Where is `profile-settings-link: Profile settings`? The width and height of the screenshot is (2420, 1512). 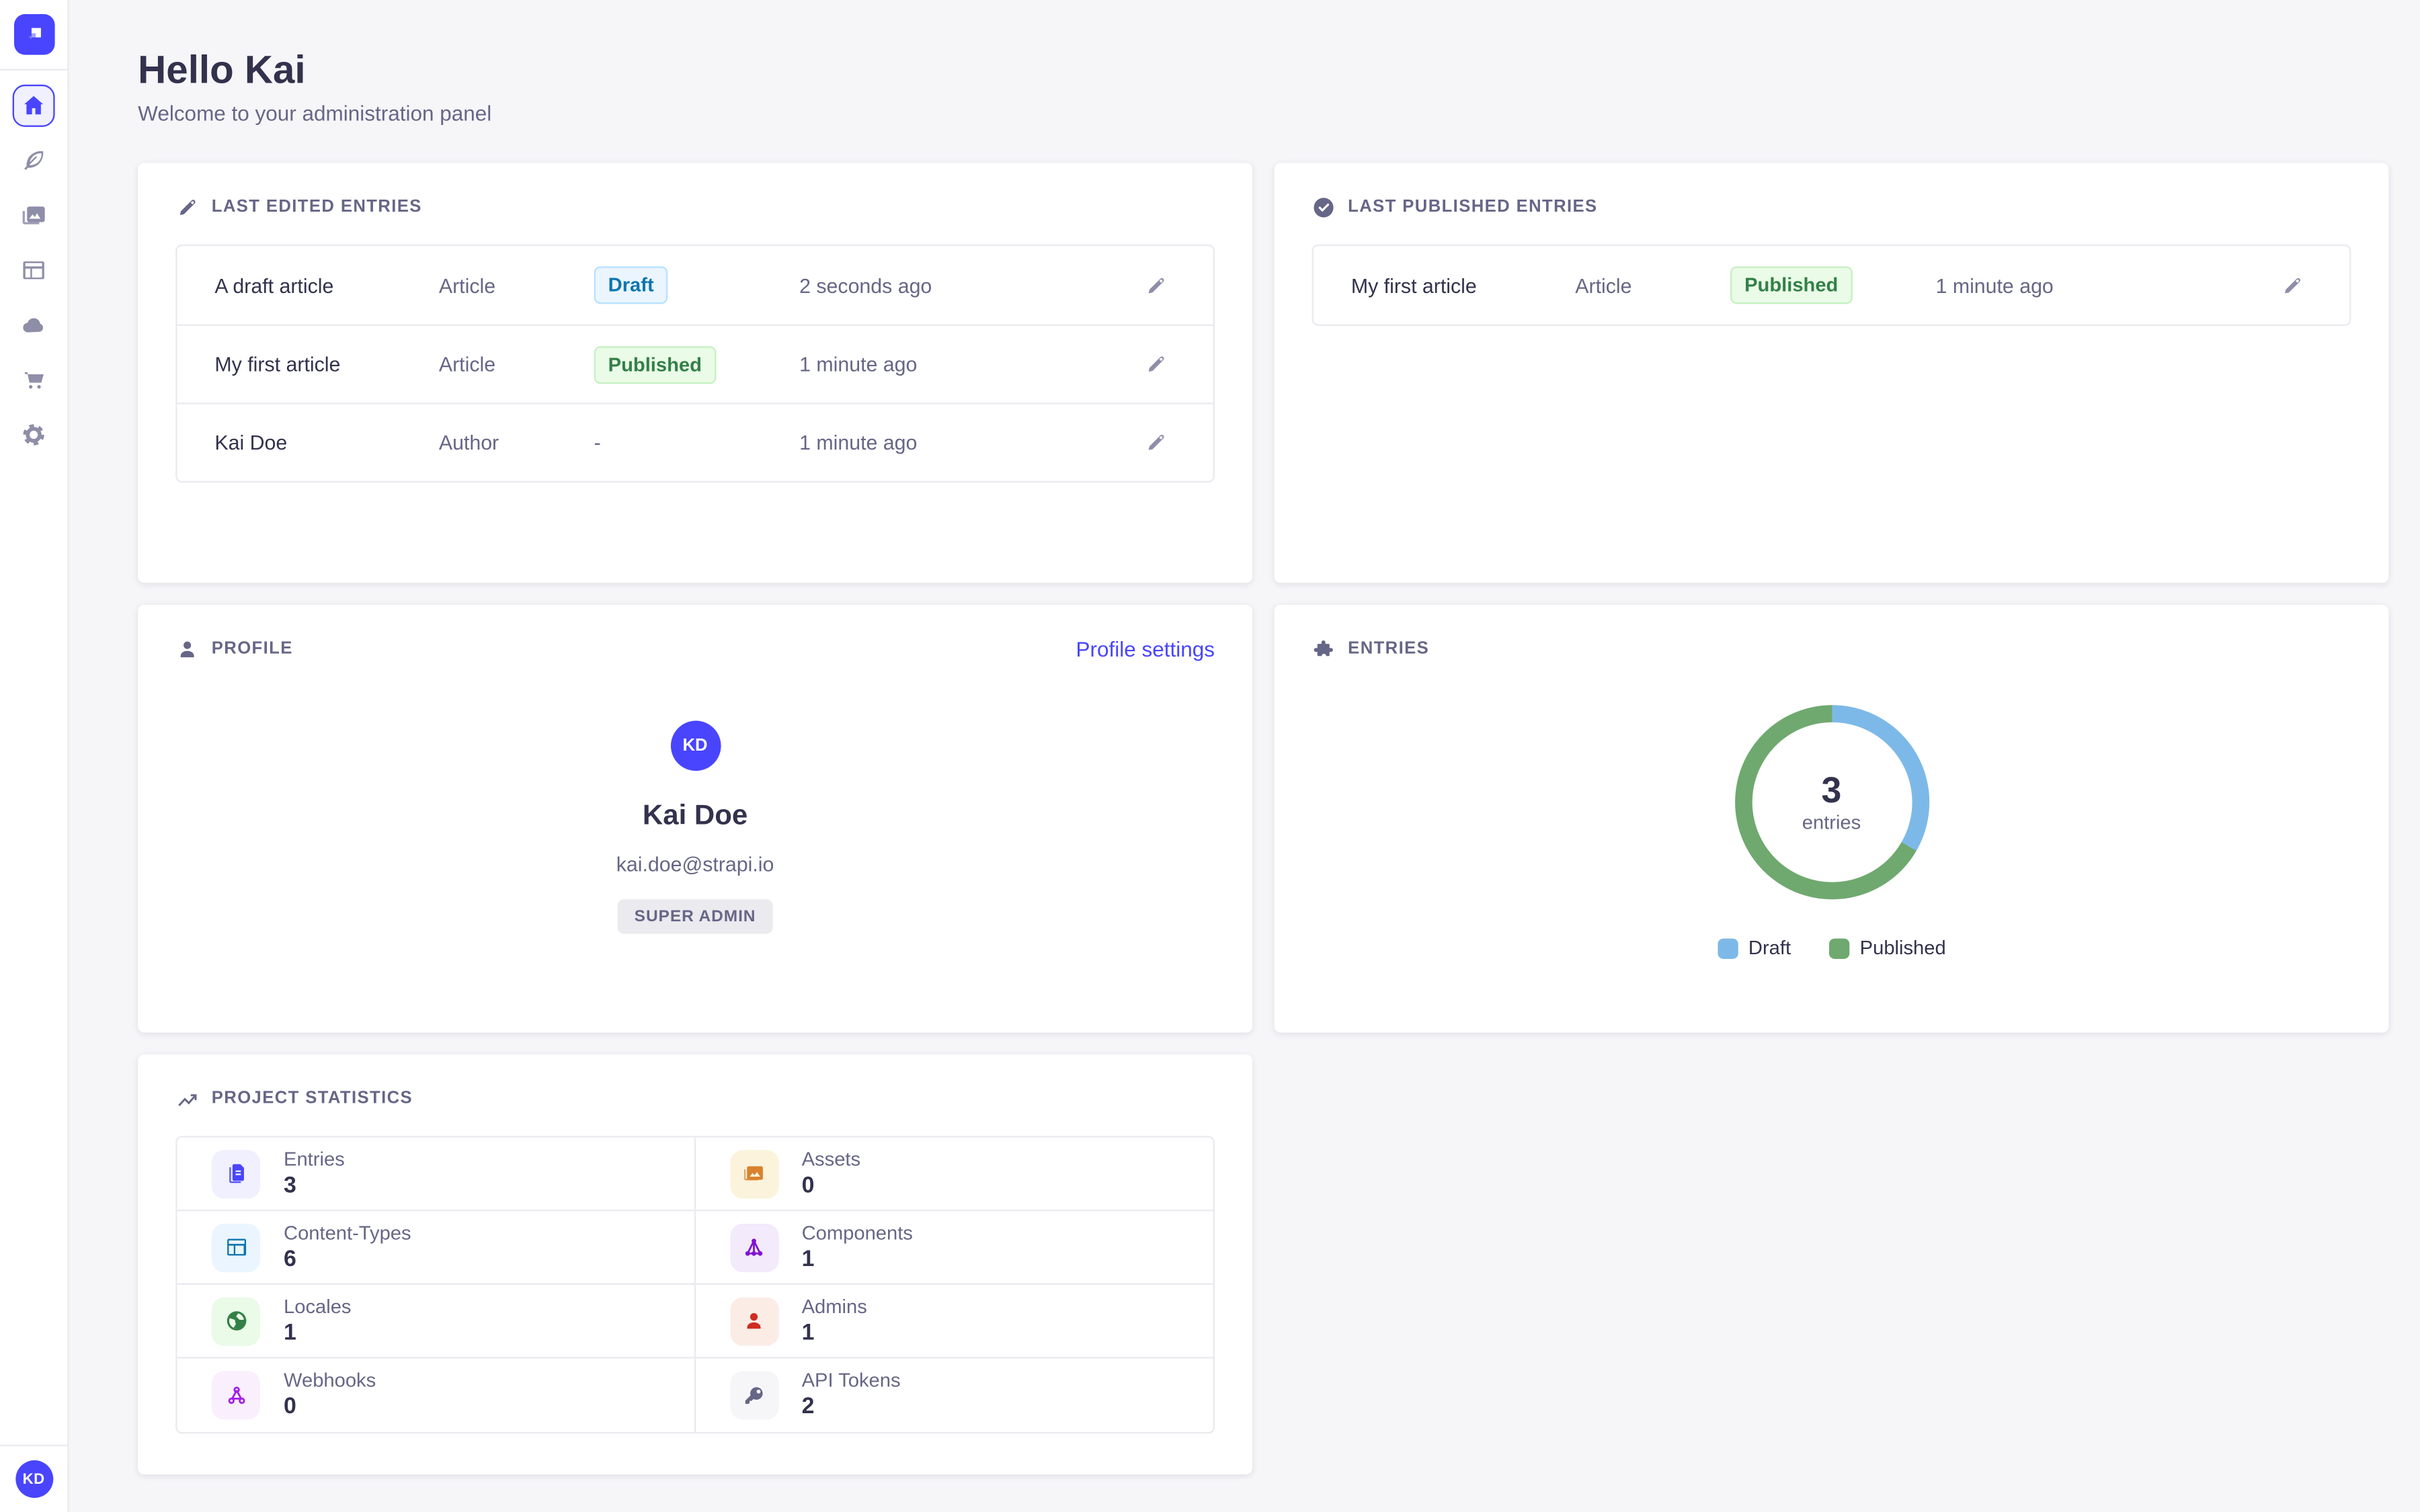 profile-settings-link: Profile settings is located at coordinates (1145, 648).